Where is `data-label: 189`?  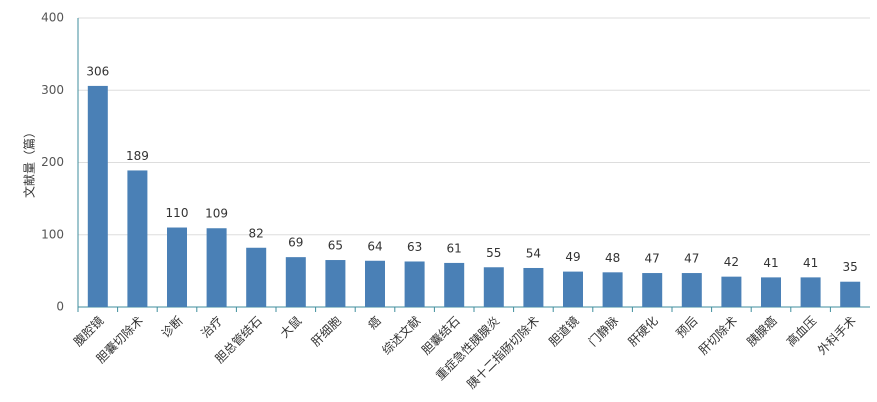
data-label: 189 is located at coordinates (137, 156).